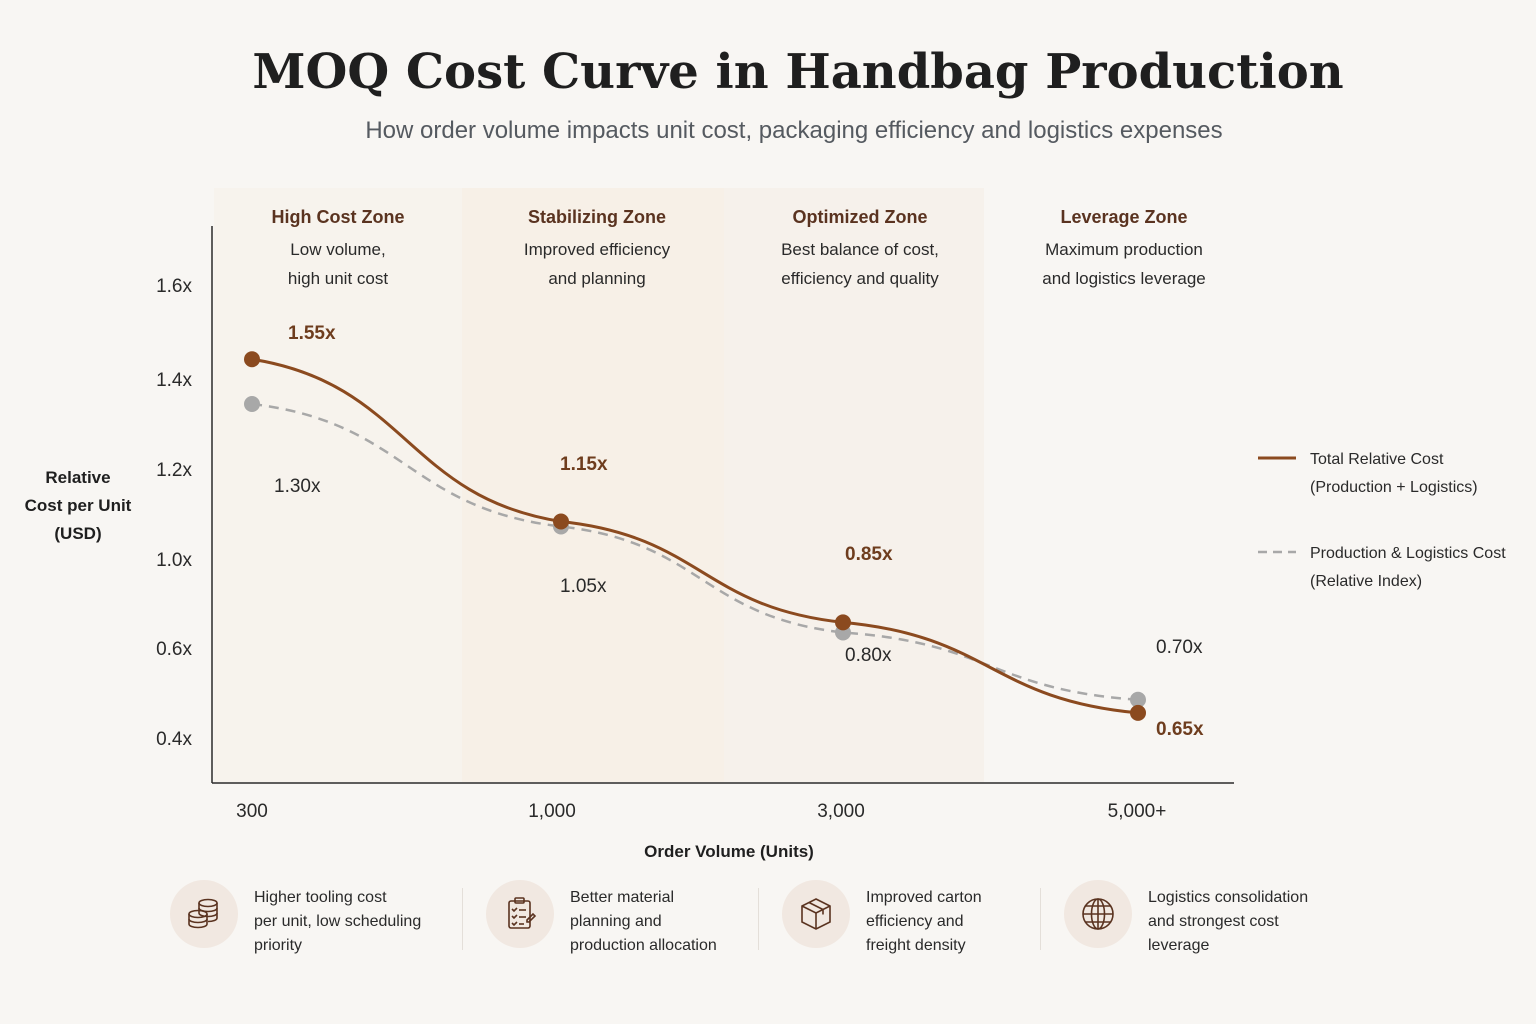 This screenshot has height=1024, width=1536. What do you see at coordinates (1408, 553) in the screenshot?
I see `legend-label-production-1: Production & Logistics Cost` at bounding box center [1408, 553].